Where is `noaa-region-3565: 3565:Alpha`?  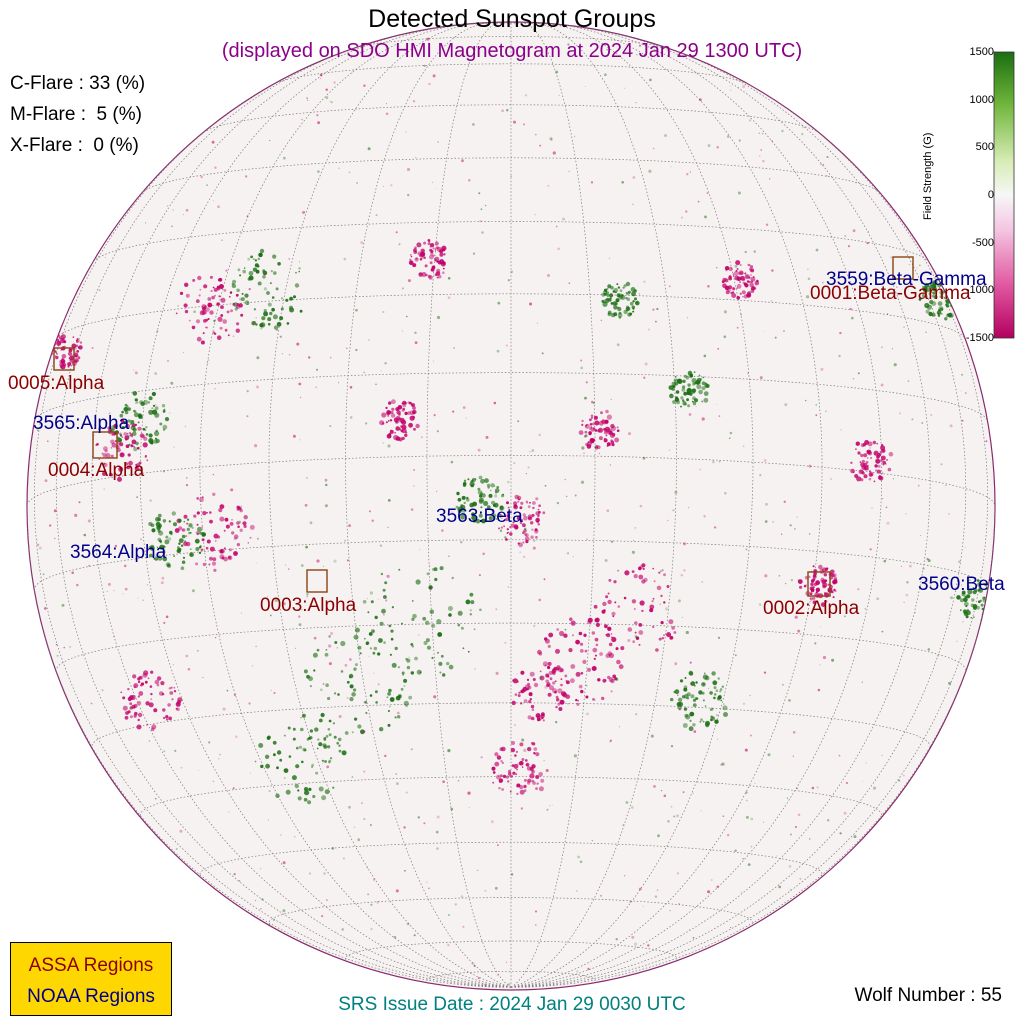 noaa-region-3565: 3565:Alpha is located at coordinates (81, 423).